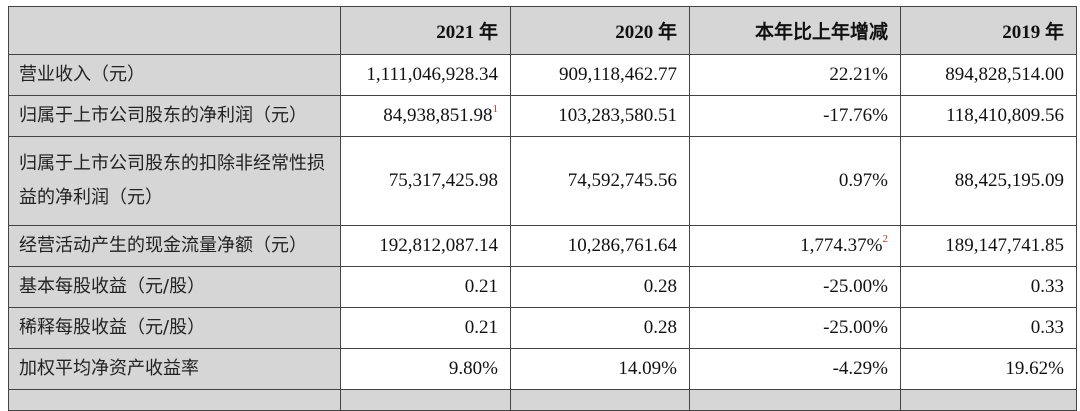  What do you see at coordinates (988, 30) in the screenshot?
I see `header-2019: 2019 年` at bounding box center [988, 30].